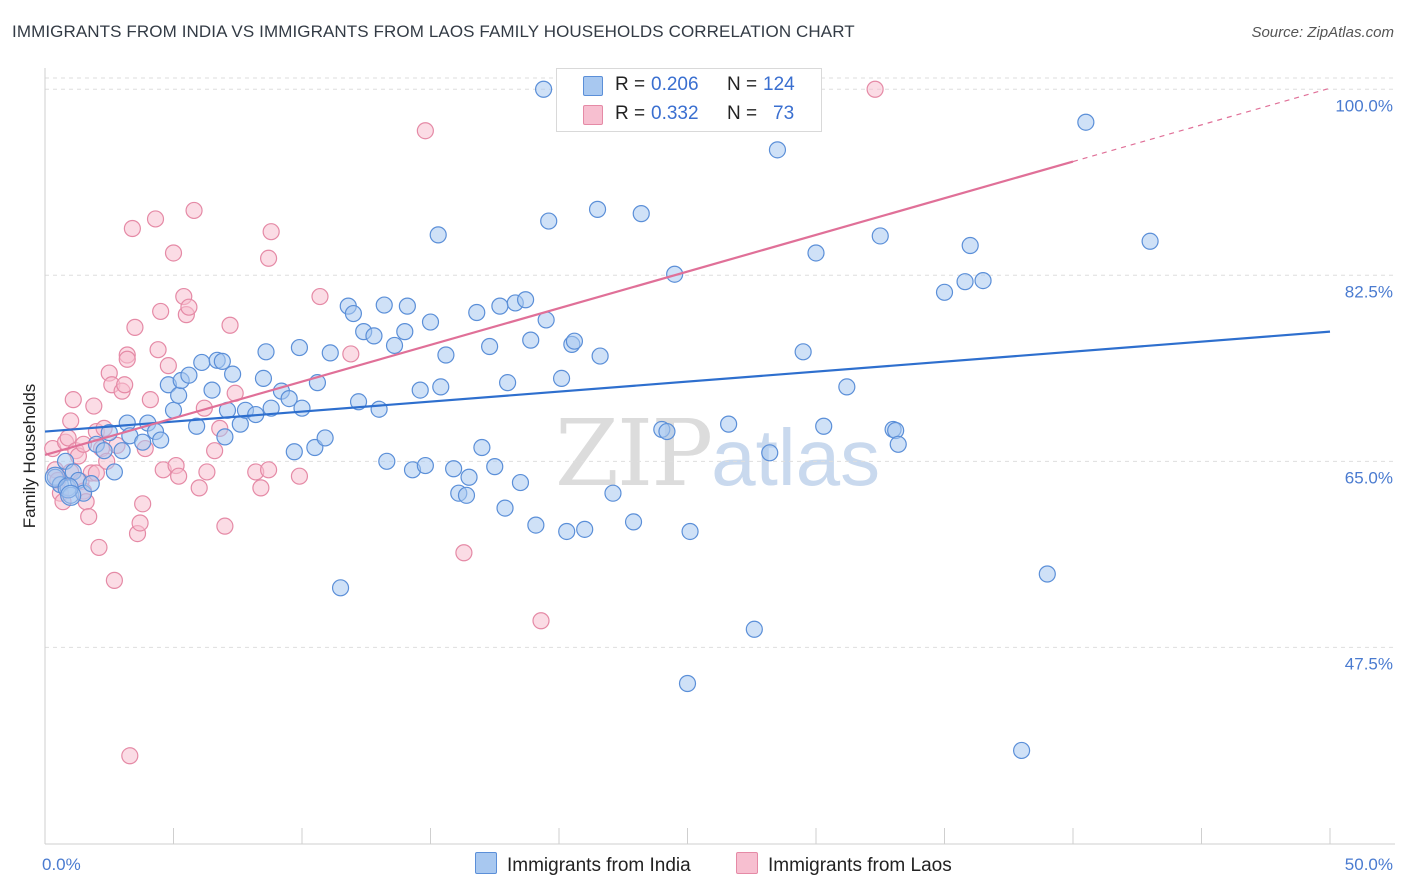 The width and height of the screenshot is (1406, 892). Describe the element at coordinates (1322, 32) in the screenshot. I see `source-label: Source: ZipAtlas.com` at that location.